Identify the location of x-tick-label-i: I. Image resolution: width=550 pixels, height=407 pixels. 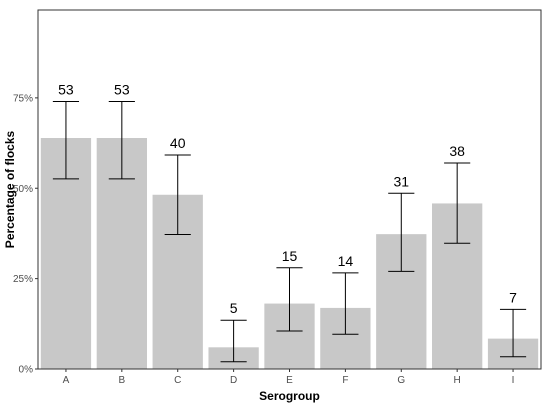
(513, 380).